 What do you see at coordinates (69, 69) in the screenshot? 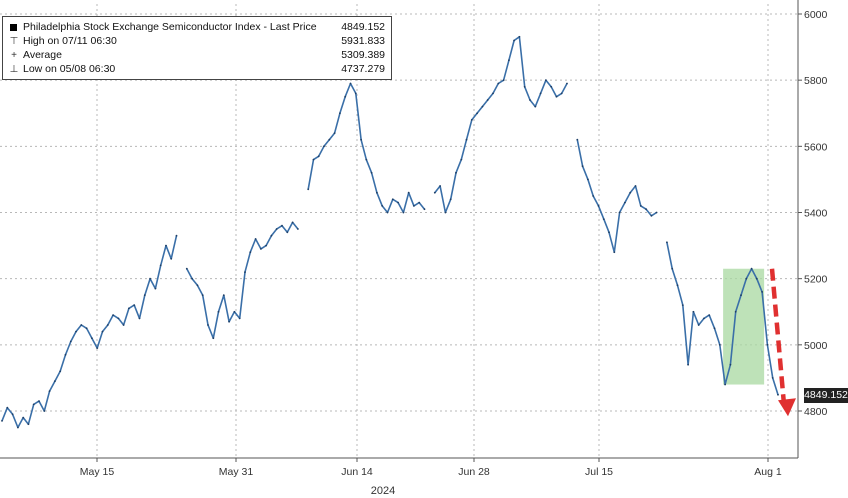
I see `legend-low-label: Low on 05/08 06:30` at bounding box center [69, 69].